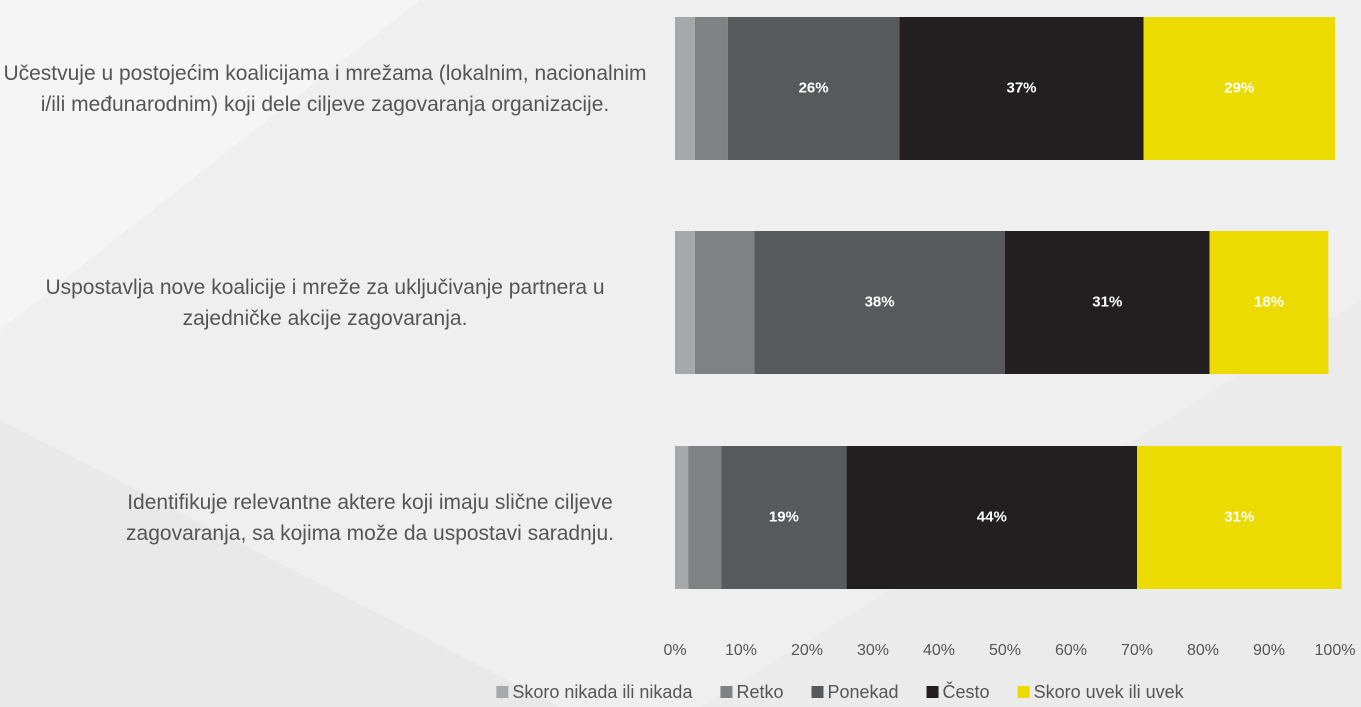 The image size is (1361, 707). I want to click on x-tick-label: 70%, so click(1137, 650).